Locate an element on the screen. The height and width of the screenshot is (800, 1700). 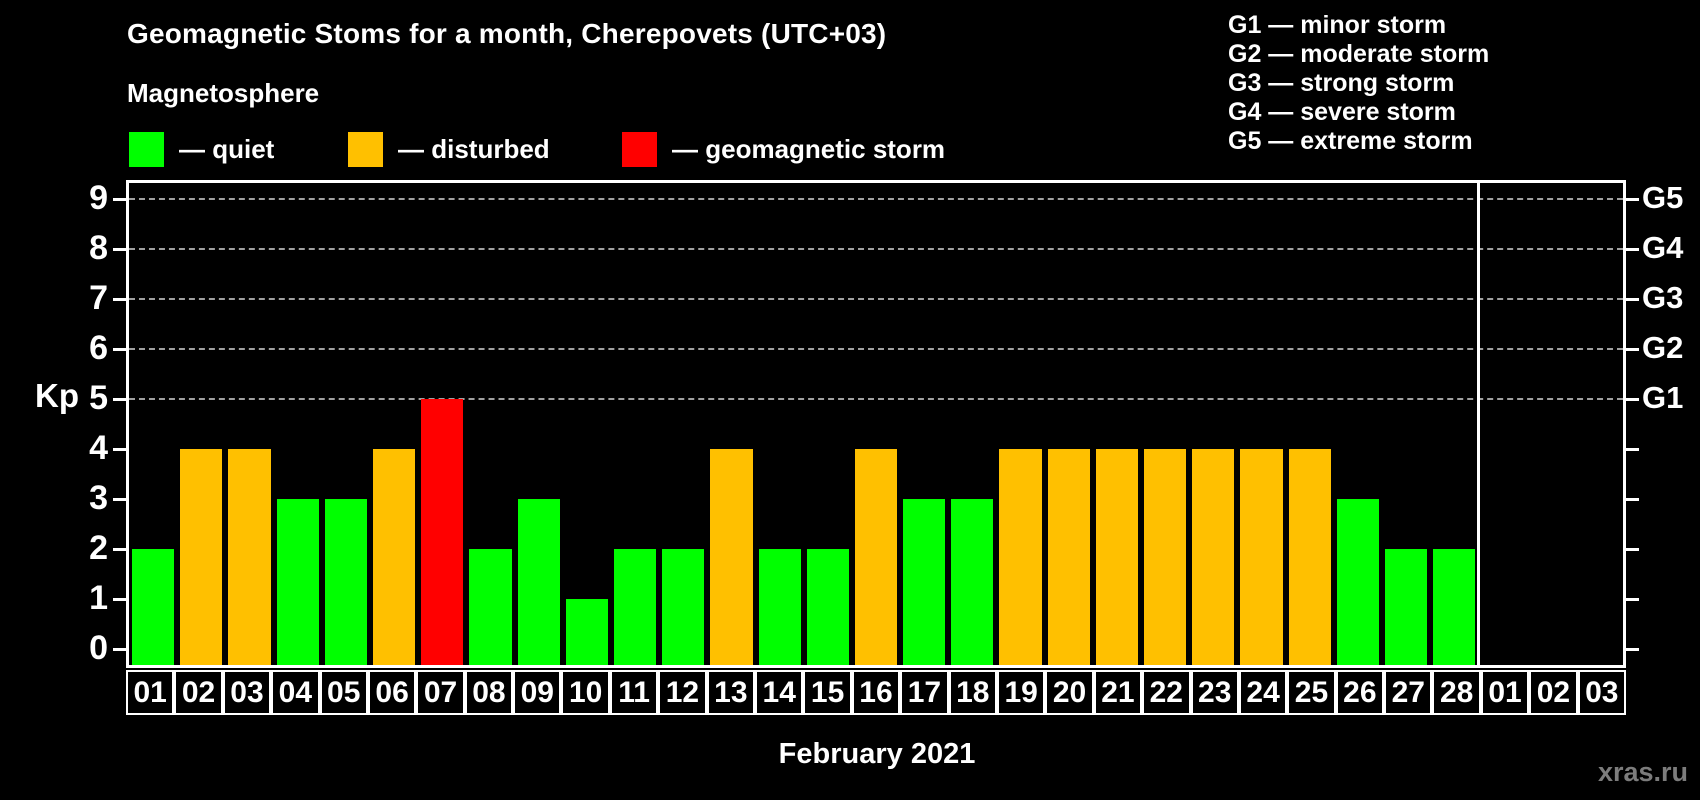
day-label-18: 18 is located at coordinates (972, 692).